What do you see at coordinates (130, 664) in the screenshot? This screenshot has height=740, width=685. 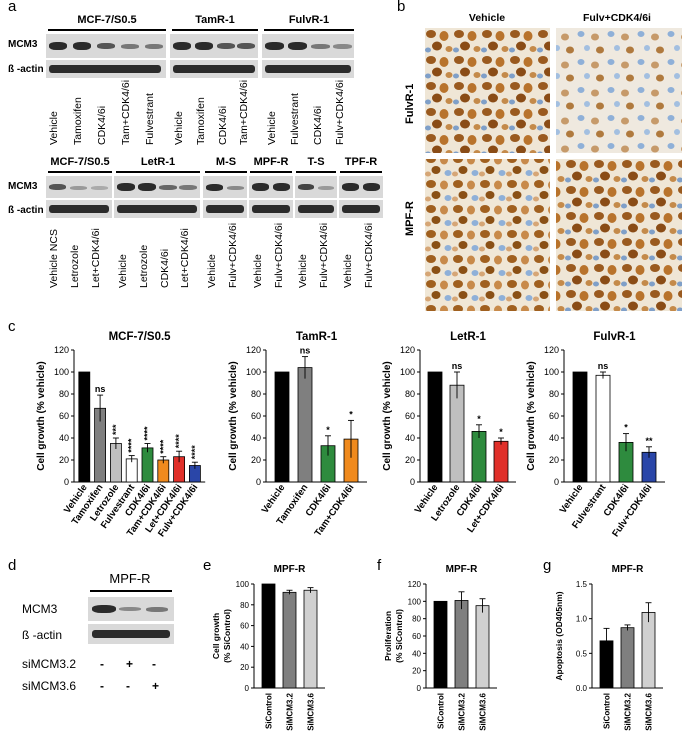 I see `si-mark: +` at bounding box center [130, 664].